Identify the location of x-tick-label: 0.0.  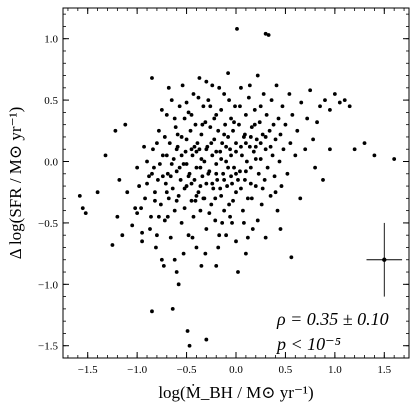
(236, 370).